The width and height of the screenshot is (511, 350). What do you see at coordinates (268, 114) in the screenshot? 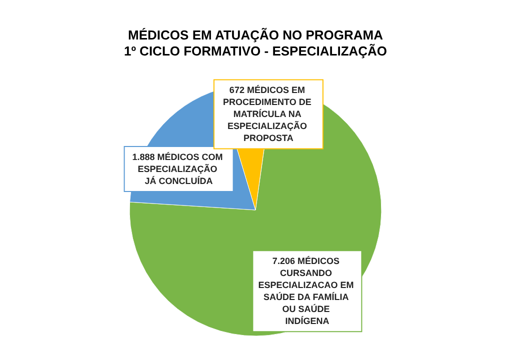
I see `slice-label: 672 MÉDICOS EM PROCEDIMENTO DE MATRÍCULA NA ESPECIALIZAÇÃO PROPOSTA` at bounding box center [268, 114].